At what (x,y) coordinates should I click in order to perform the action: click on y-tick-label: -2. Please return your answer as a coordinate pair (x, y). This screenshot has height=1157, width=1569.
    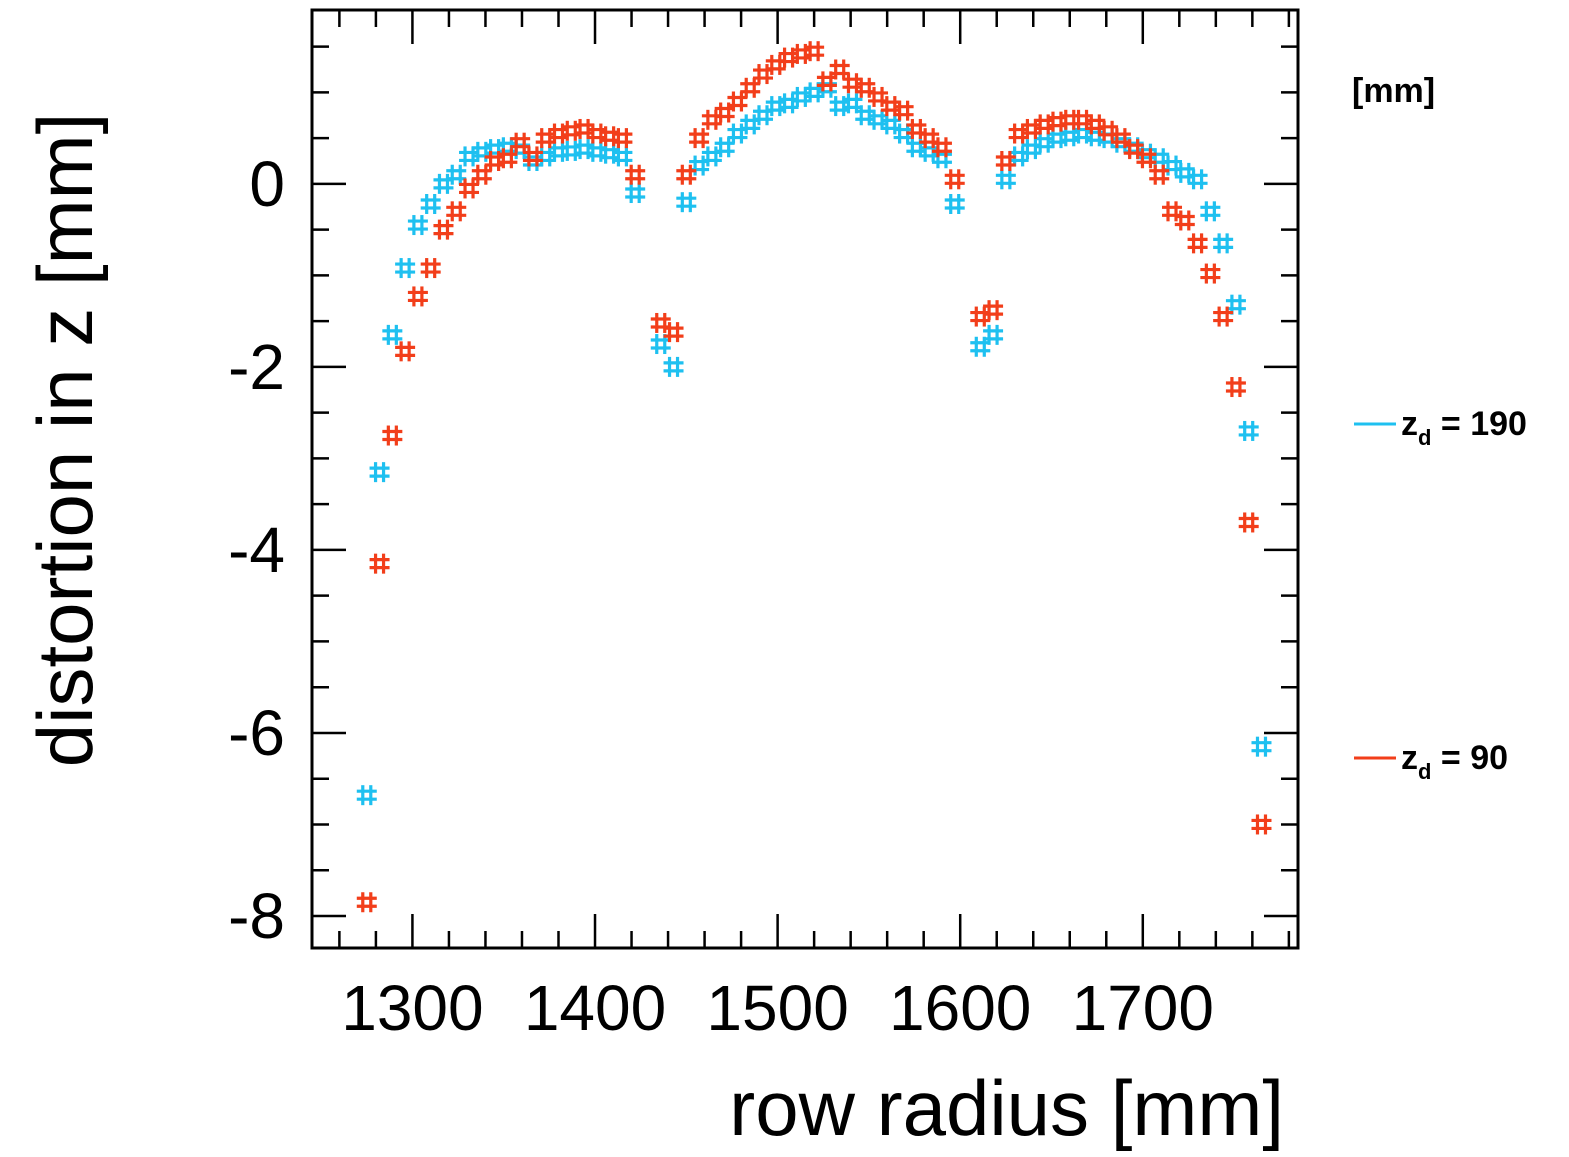
    Looking at the image, I should click on (256, 367).